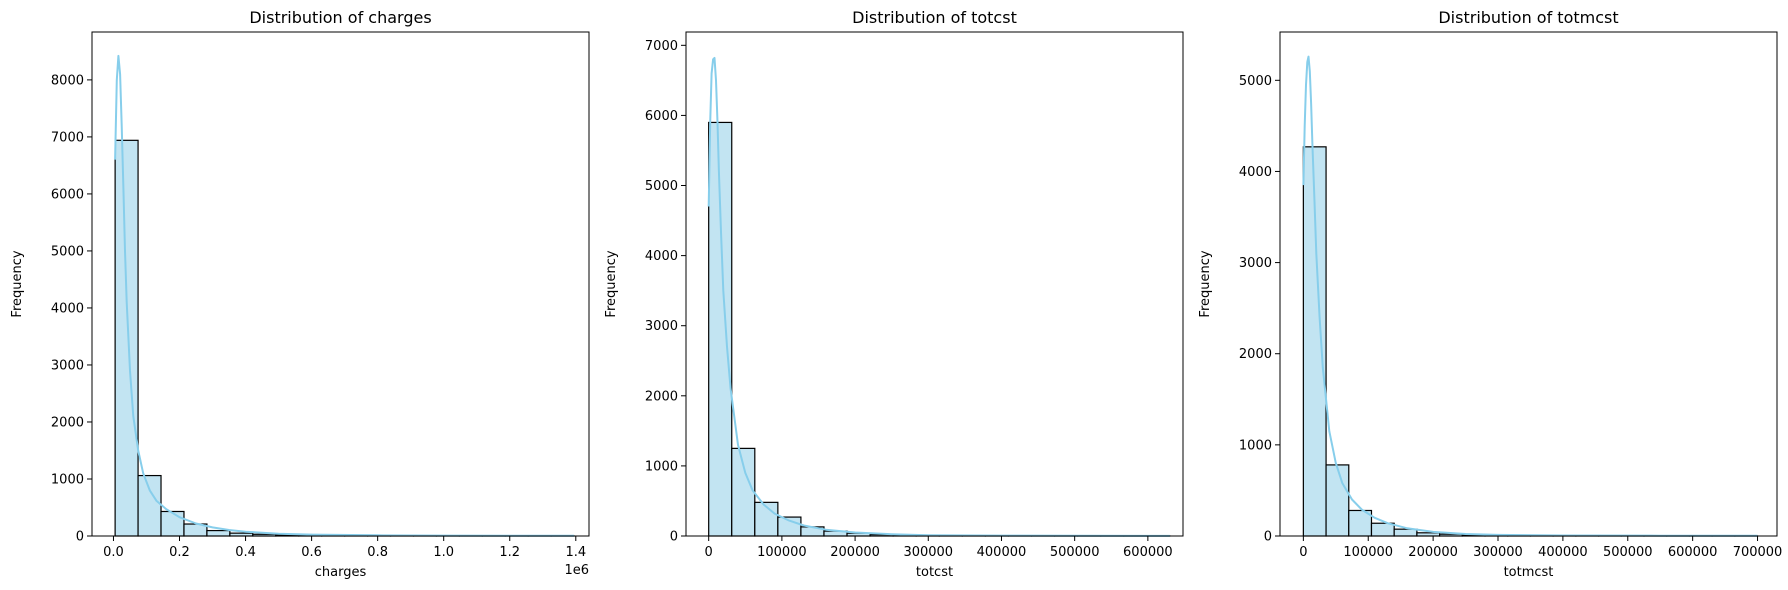 Image resolution: width=1788 pixels, height=590 pixels. Describe the element at coordinates (576, 570) in the screenshot. I see `axis-offset-text: 1e6` at that location.